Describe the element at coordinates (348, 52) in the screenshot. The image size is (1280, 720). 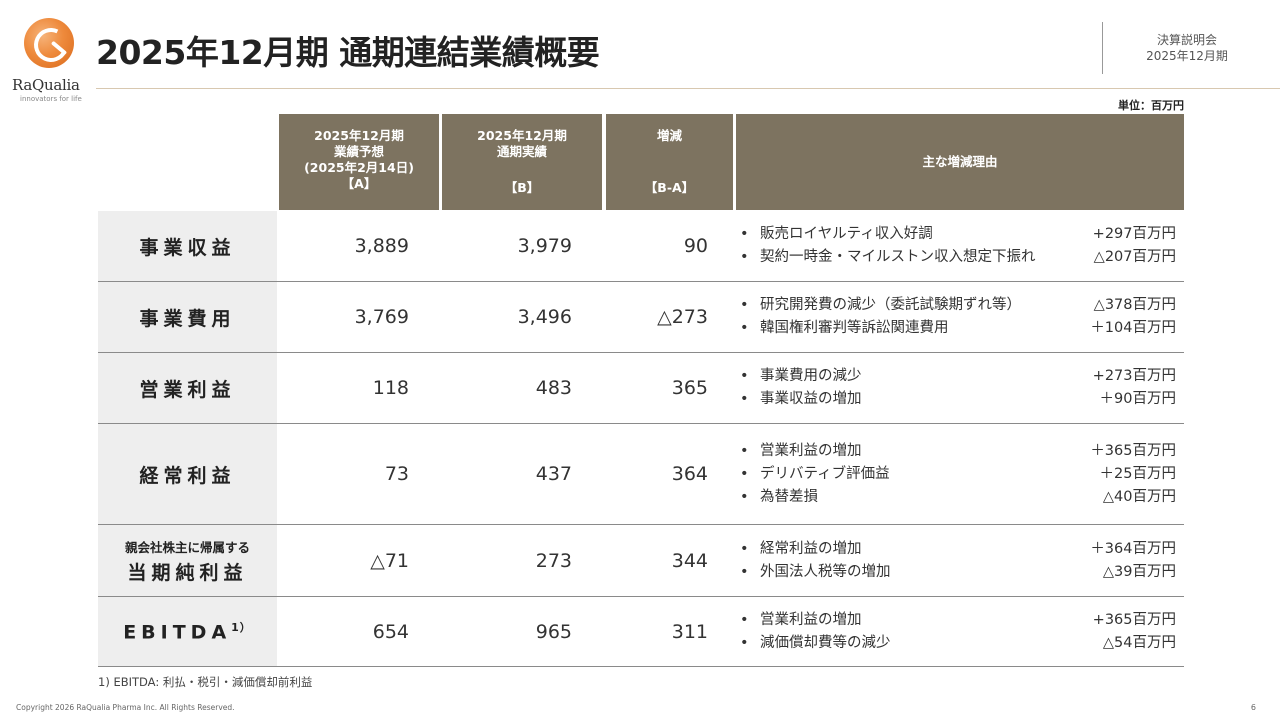
I see `page-title: 2025年12月期 通期連結業績概要` at that location.